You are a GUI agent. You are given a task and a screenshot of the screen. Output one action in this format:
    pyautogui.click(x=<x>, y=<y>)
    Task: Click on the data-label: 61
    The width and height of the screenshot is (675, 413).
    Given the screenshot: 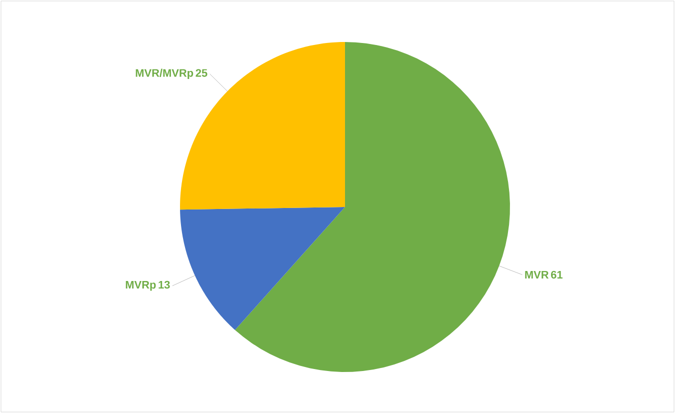 What is the action you would take?
    pyautogui.click(x=557, y=274)
    